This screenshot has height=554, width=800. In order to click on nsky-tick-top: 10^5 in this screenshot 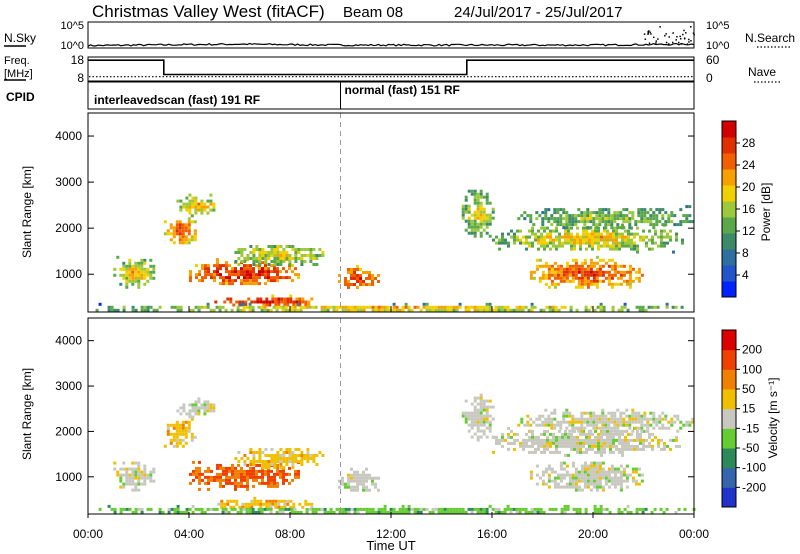, I will do `click(72, 26)`.